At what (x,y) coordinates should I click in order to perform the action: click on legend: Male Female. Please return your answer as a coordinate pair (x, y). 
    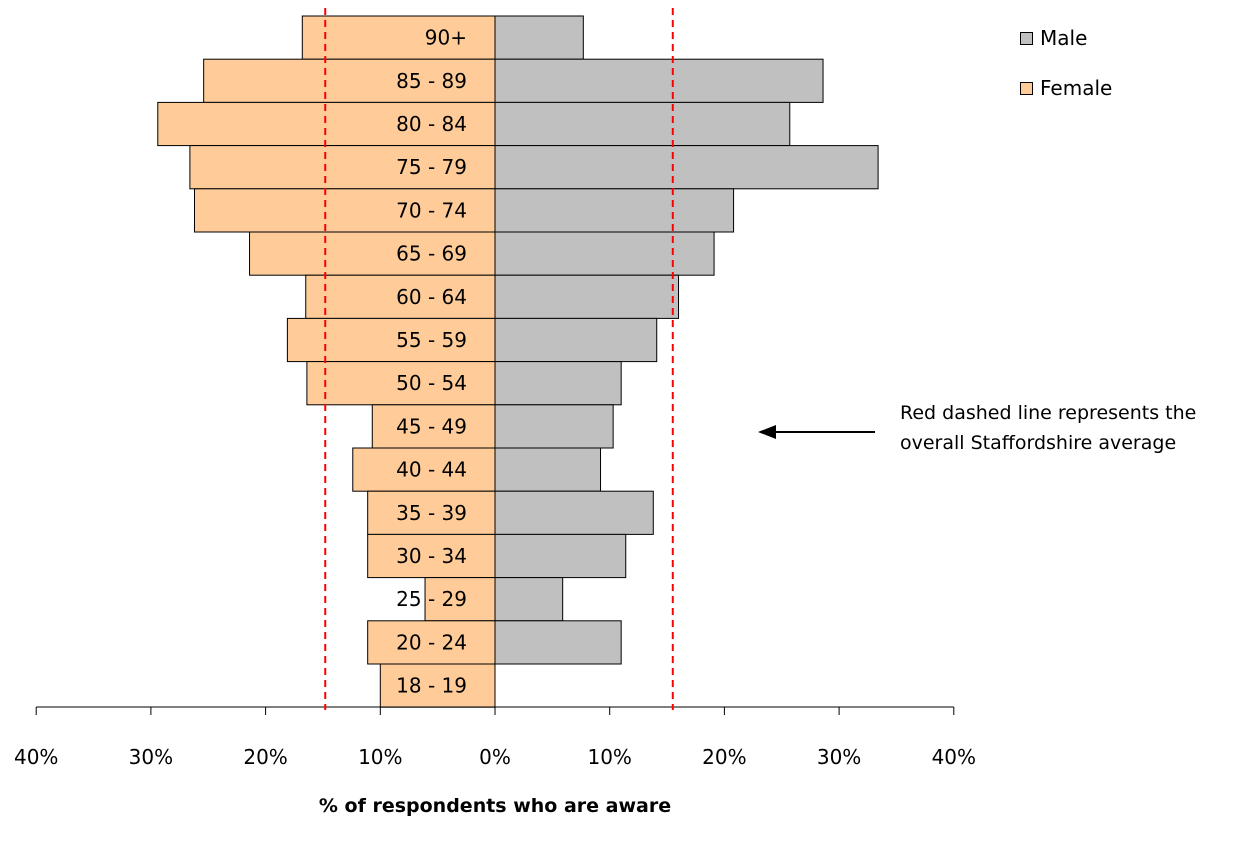
    Looking at the image, I should click on (1066, 76).